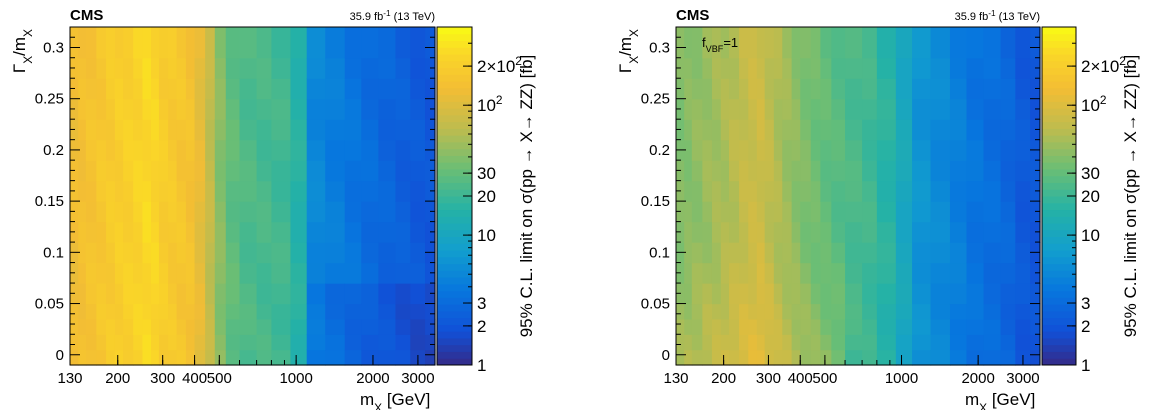 Image resolution: width=1150 pixels, height=410 pixels. I want to click on x-tick-label: 500, so click(824, 378).